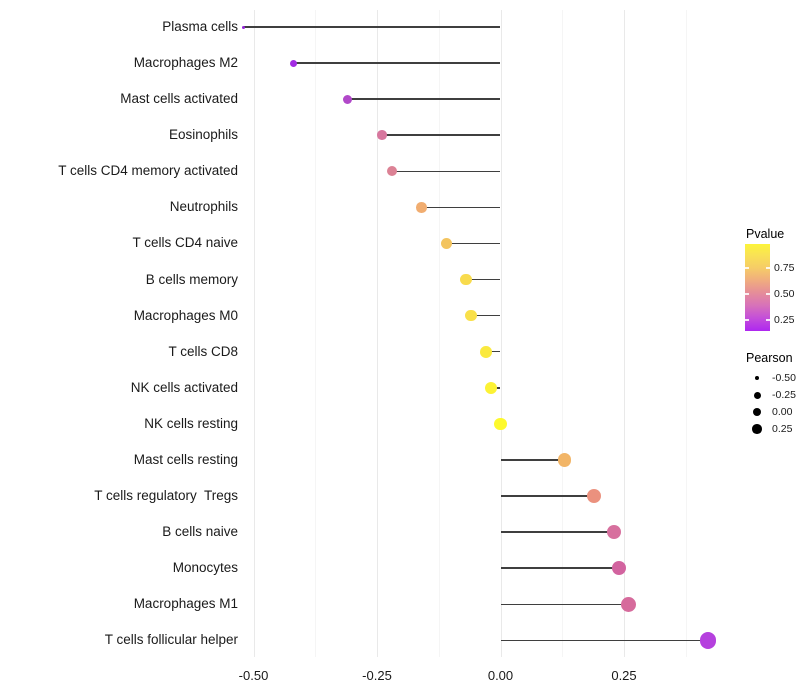 Image resolution: width=800 pixels, height=700 pixels. Describe the element at coordinates (179, 99) in the screenshot. I see `y-axis-label: Mast cells activated` at that location.